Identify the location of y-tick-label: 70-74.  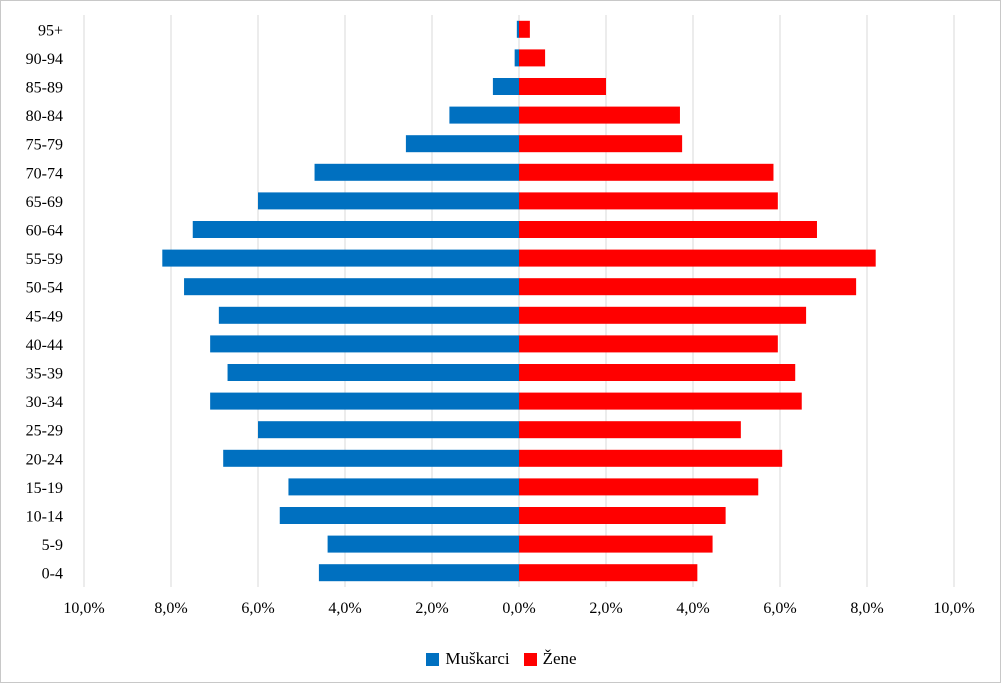
(44, 173).